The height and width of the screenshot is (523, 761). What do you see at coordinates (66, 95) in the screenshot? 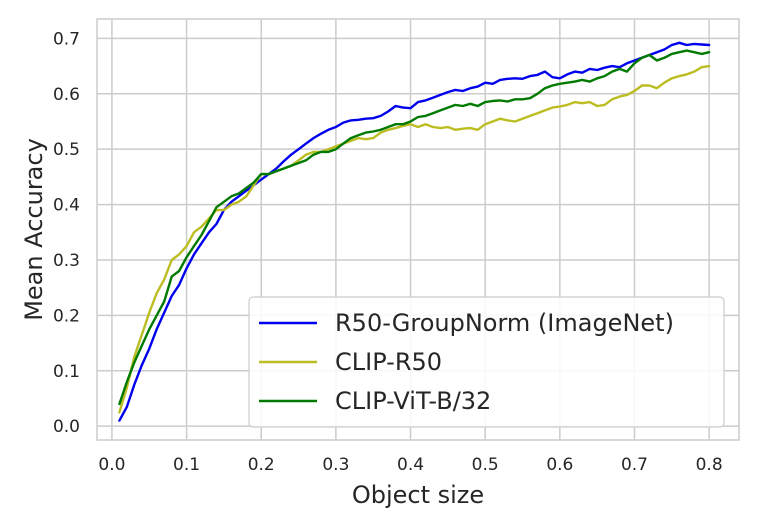
I see `y-tick-label: 0.6` at bounding box center [66, 95].